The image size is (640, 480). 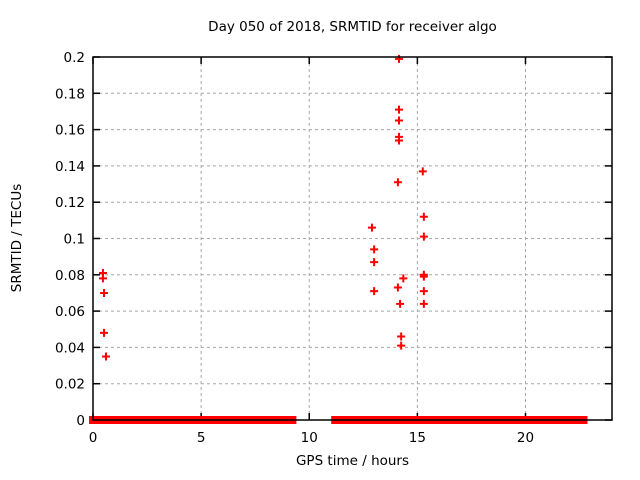 I want to click on x-tick-label: 20, so click(x=525, y=438).